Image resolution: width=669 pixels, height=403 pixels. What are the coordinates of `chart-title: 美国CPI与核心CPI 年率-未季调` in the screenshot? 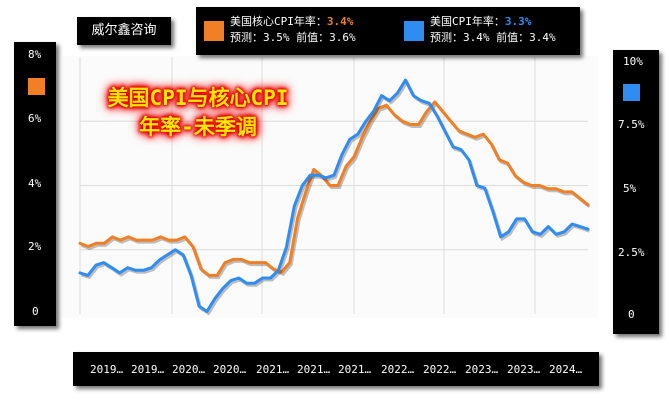 It's located at (198, 113).